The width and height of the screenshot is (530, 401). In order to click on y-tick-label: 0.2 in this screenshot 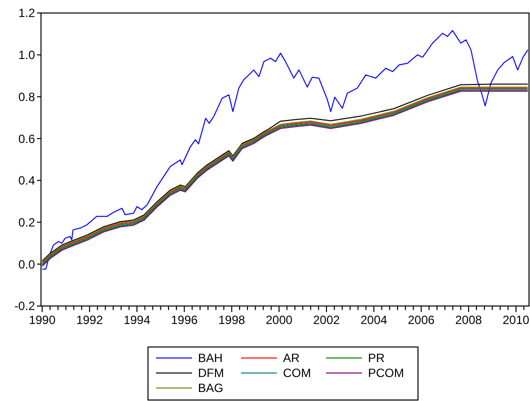, I will do `click(27, 222)`.